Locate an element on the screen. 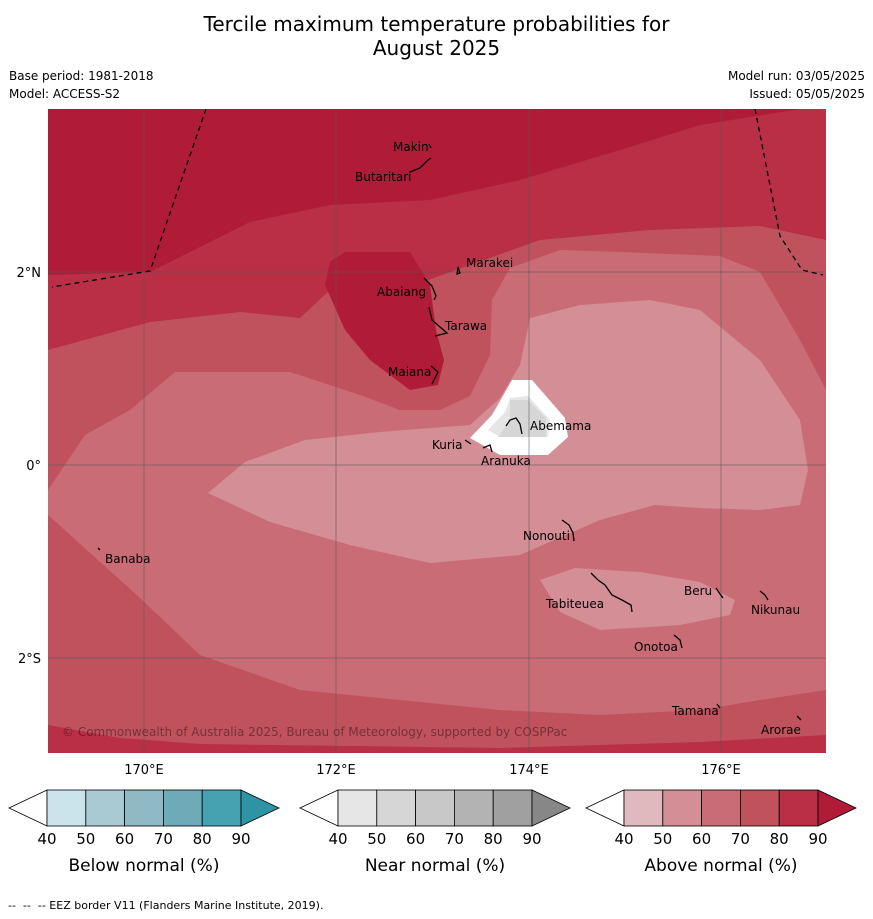 This screenshot has height=919, width=873. island-butaritari is located at coordinates (420, 165).